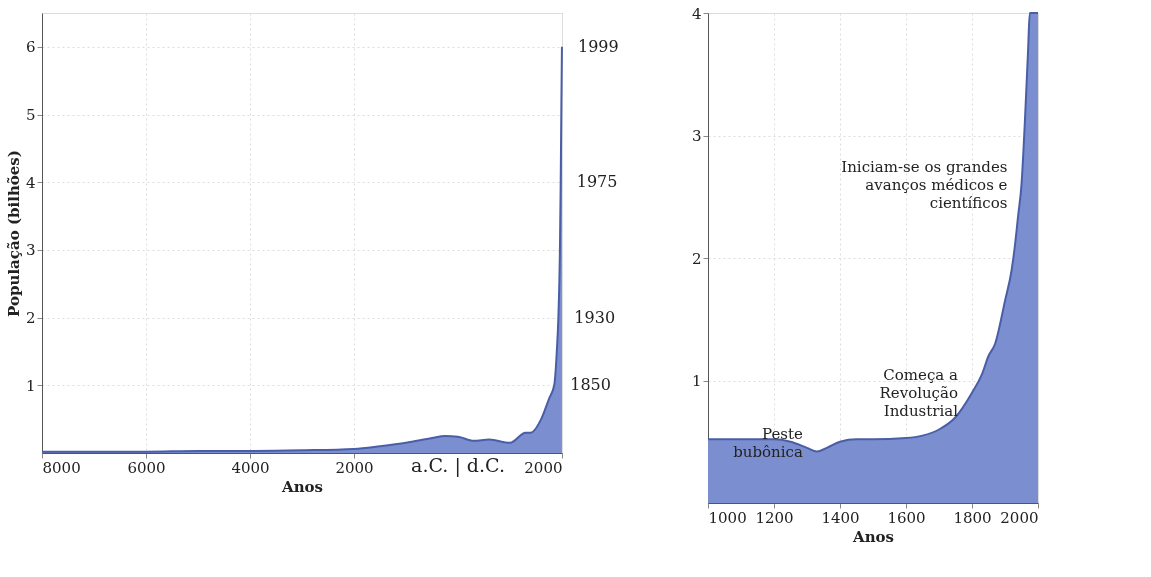 Image resolution: width=1151 pixels, height=577 pixels. Describe the element at coordinates (30, 47) in the screenshot. I see `y-tick-label: 6` at that location.